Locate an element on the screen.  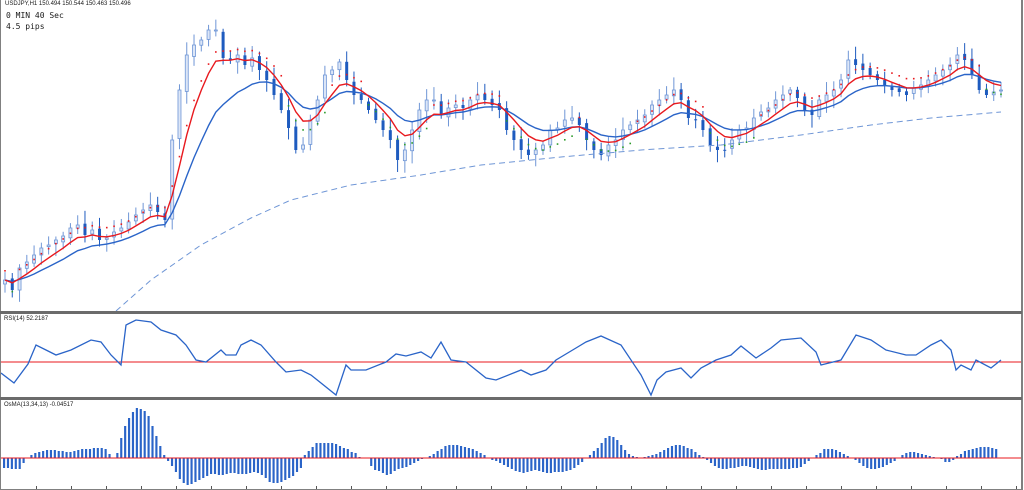
price-scale is located at coordinates (1023, 245).